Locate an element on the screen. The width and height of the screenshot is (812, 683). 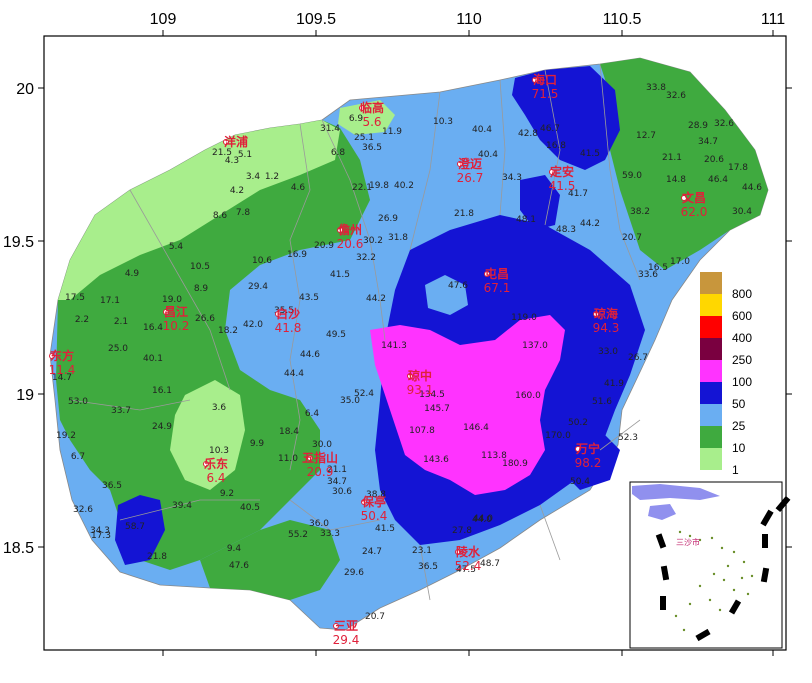
zone-1-10-lingao is located at coordinates (366, 117).